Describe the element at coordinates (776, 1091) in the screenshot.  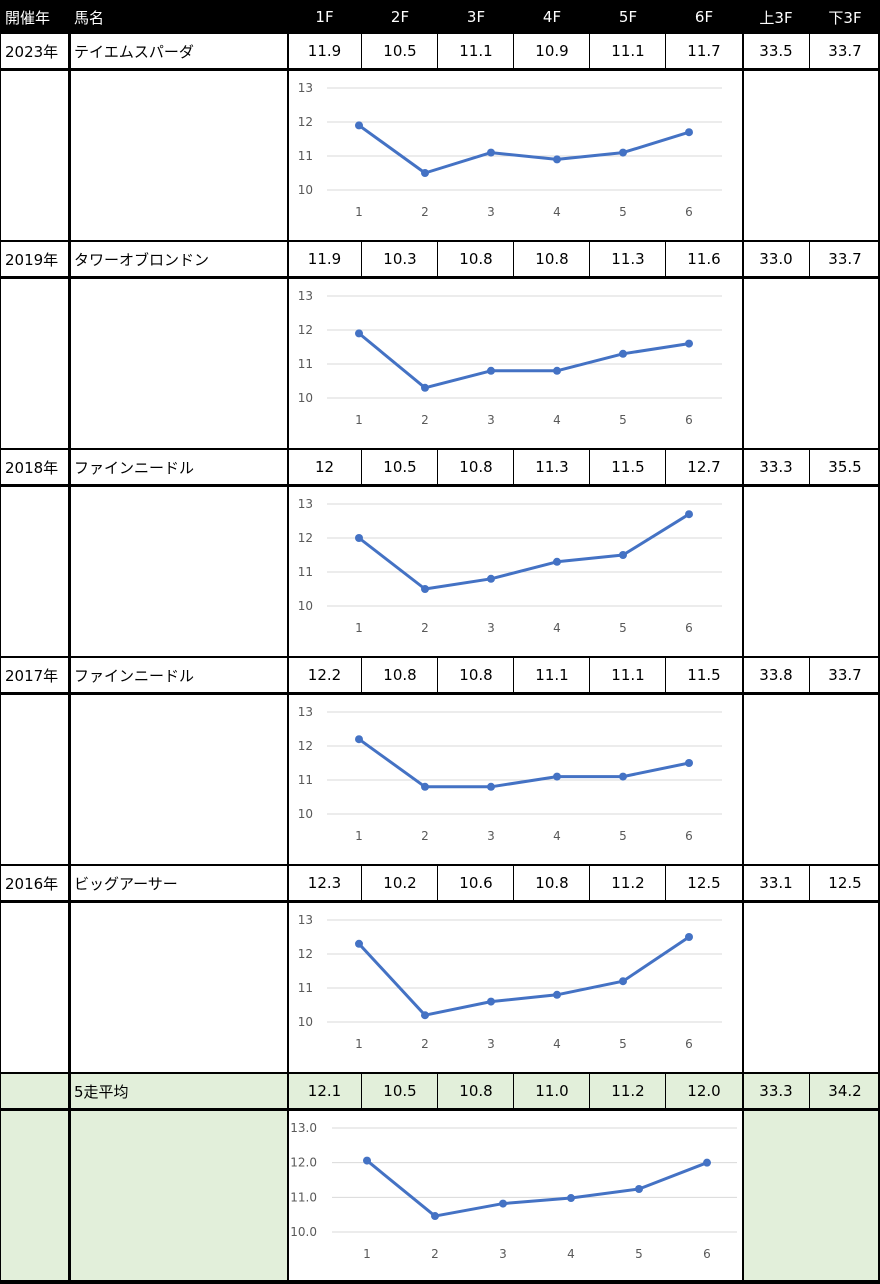
I see `first3f-value: 33.3` at that location.